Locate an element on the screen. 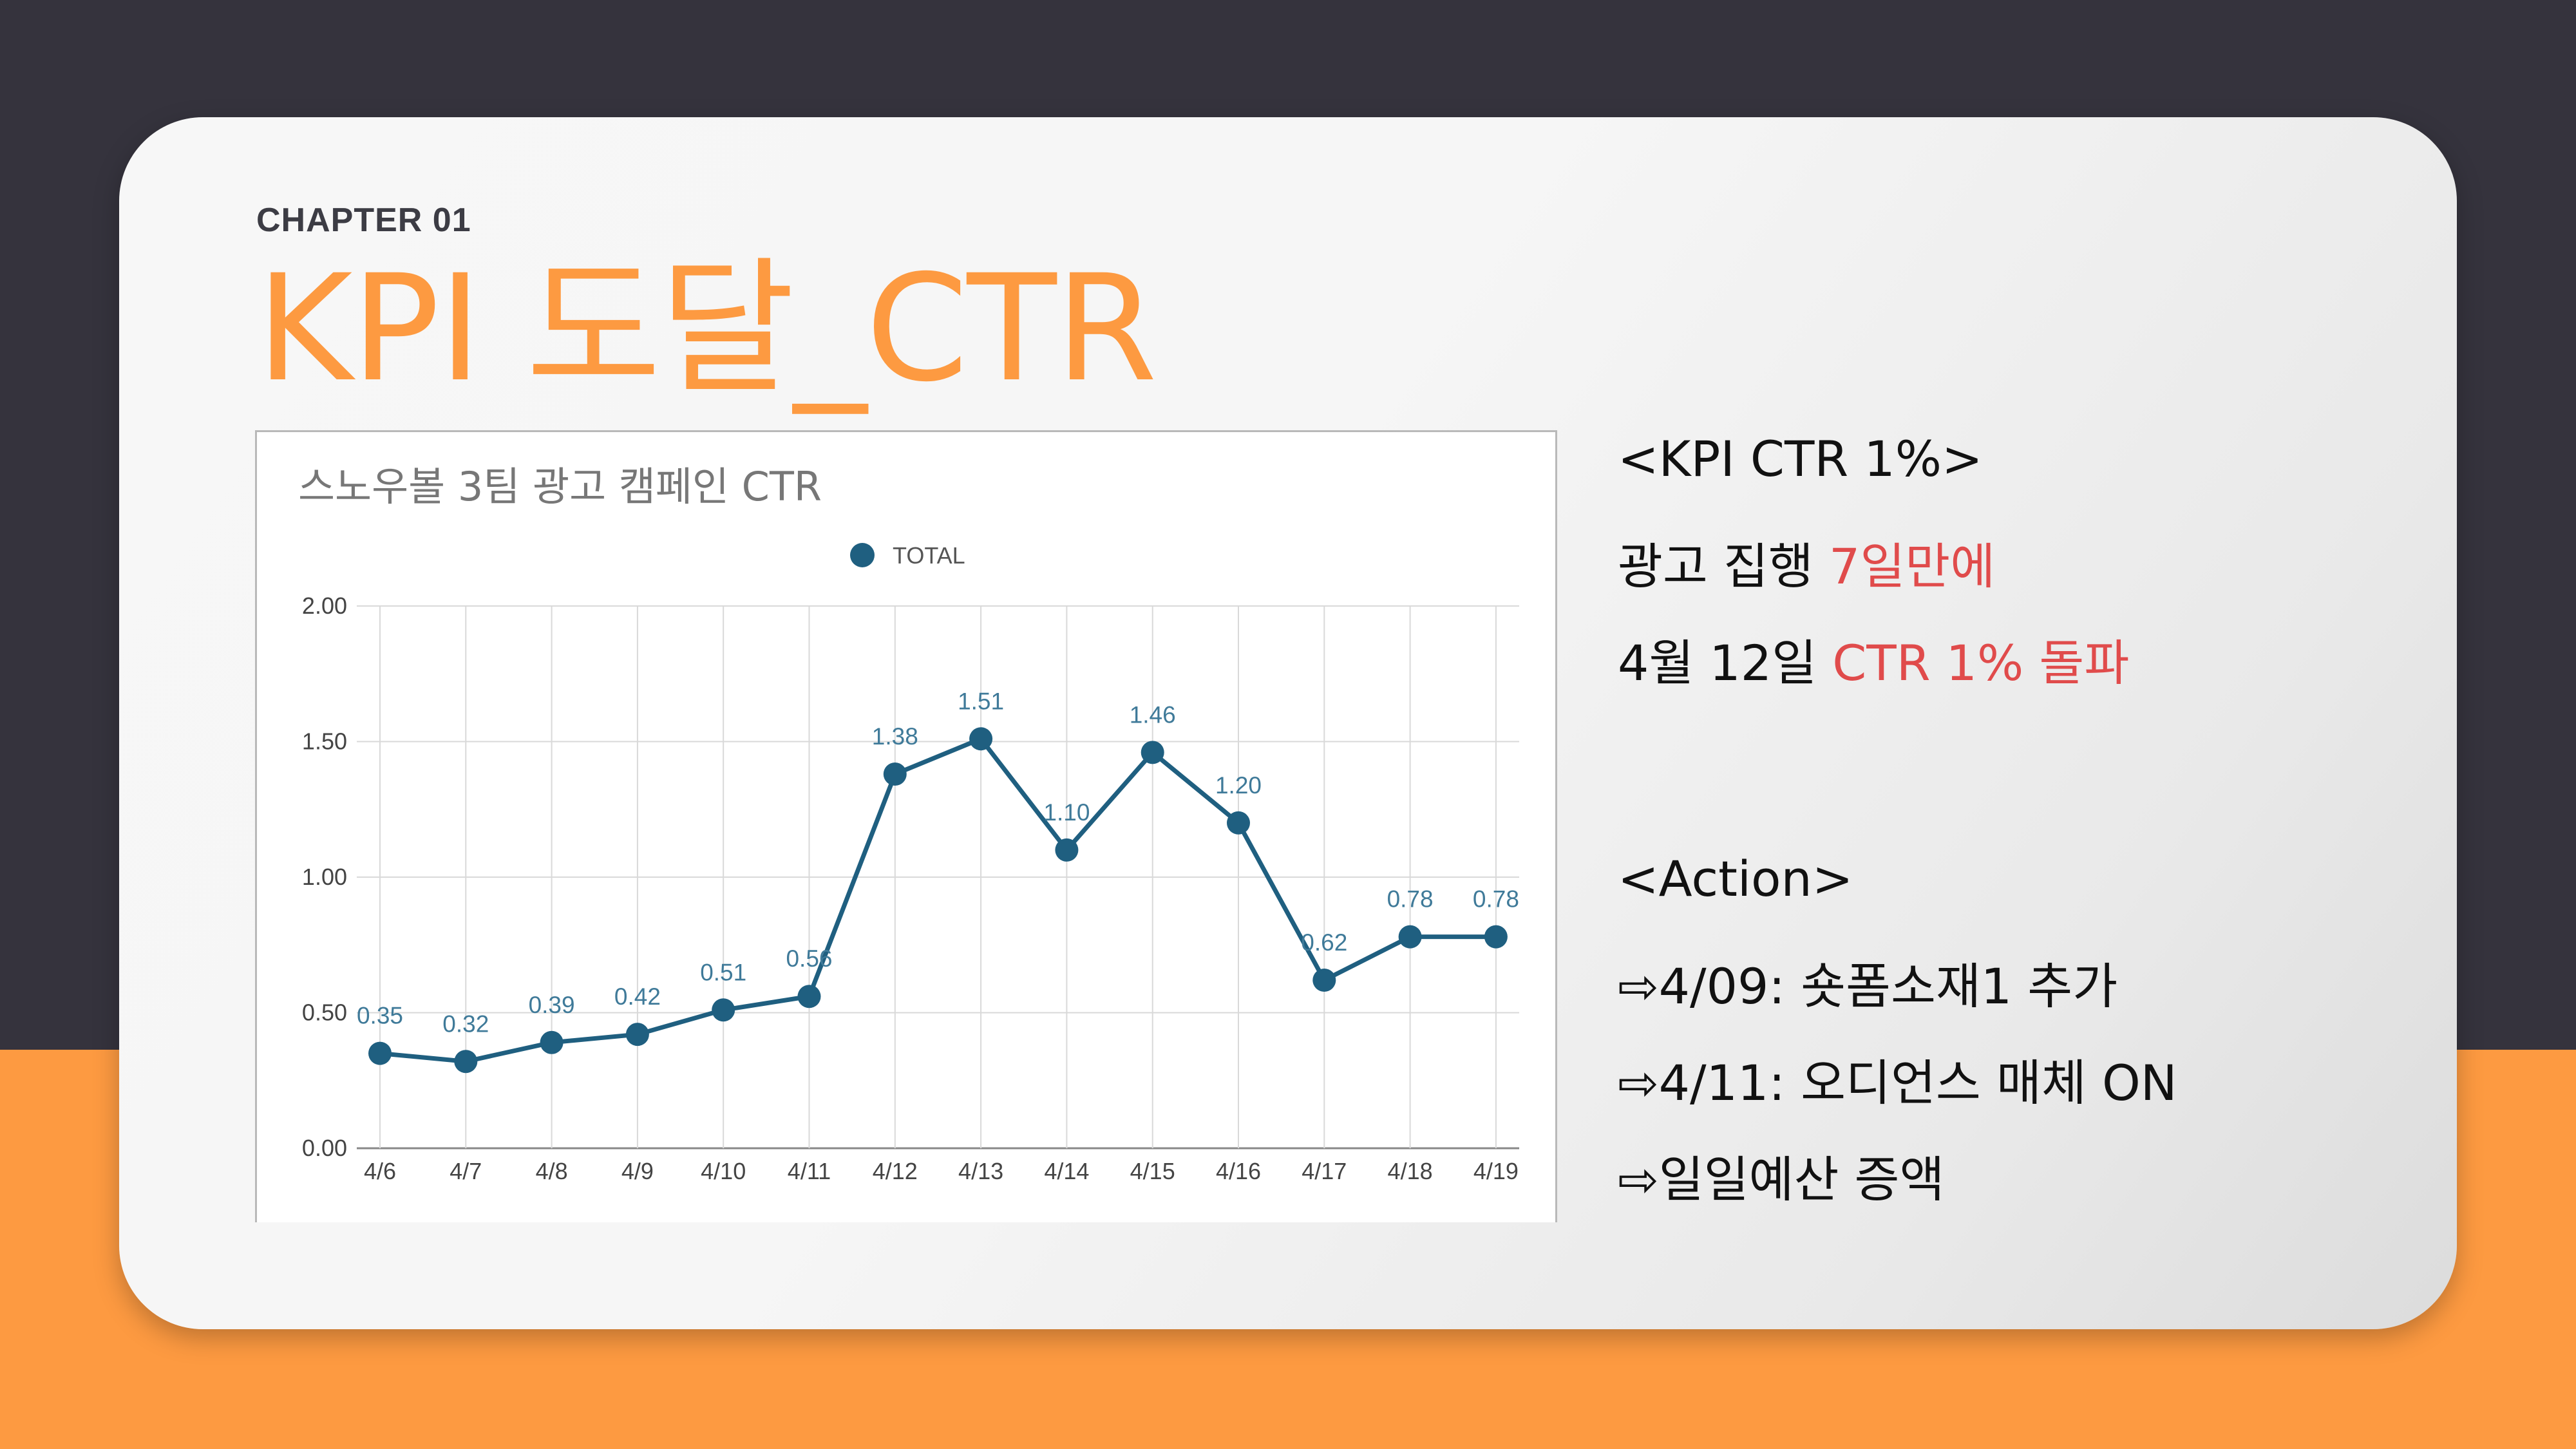 This screenshot has height=1449, width=2576. x-tick-label: 4/17 is located at coordinates (1324, 1171).